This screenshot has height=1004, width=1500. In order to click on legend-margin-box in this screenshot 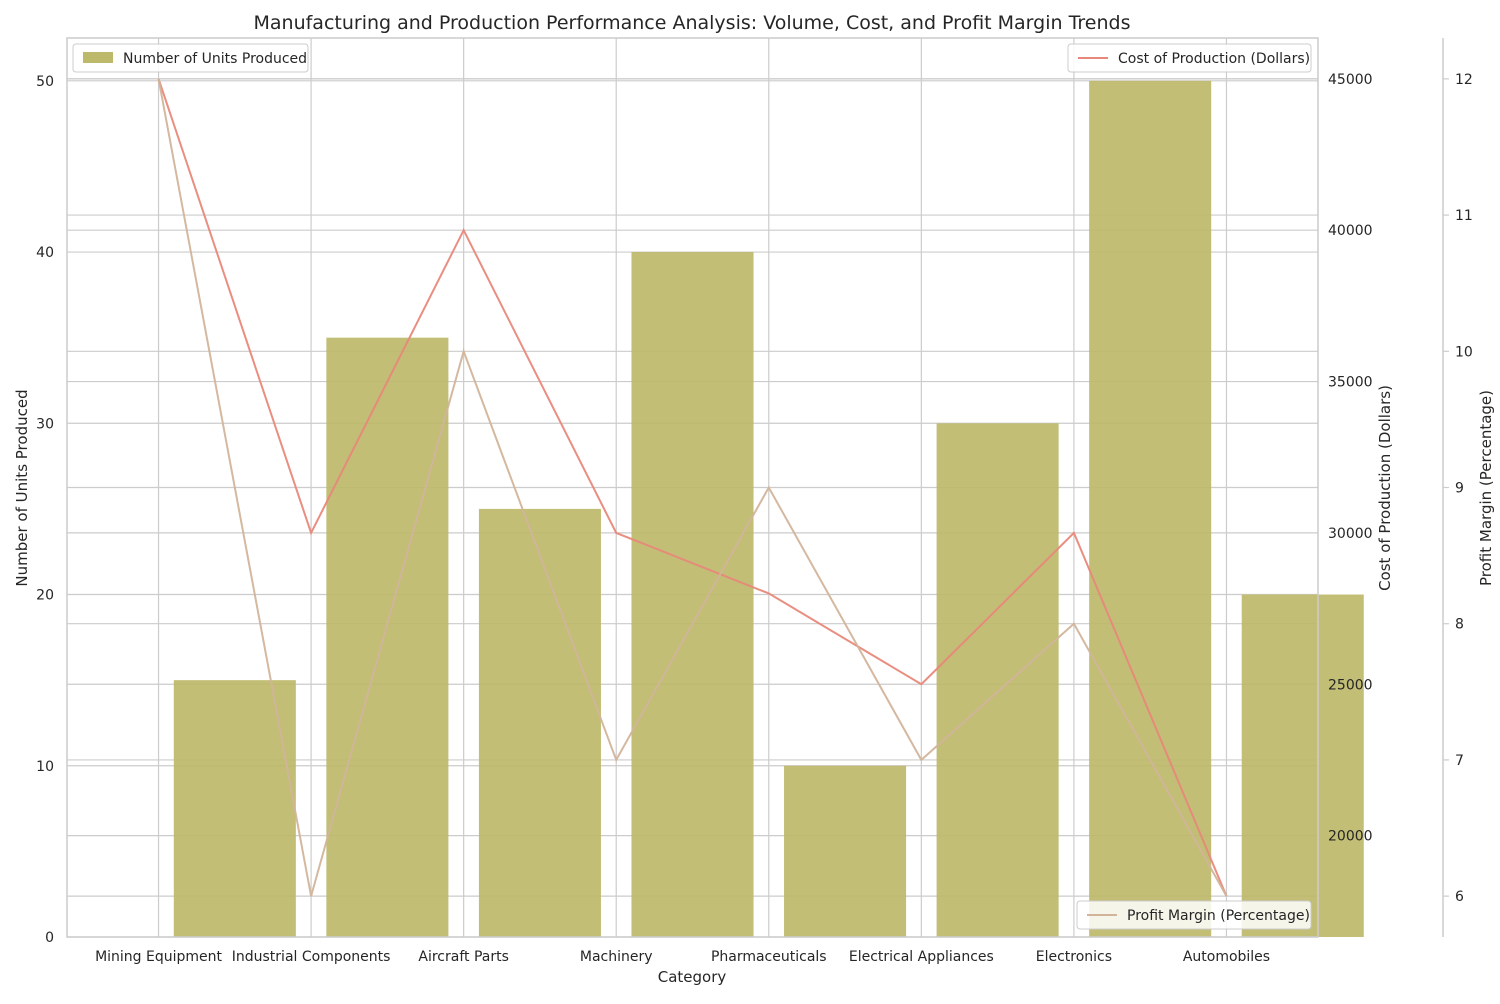, I will do `click(1194, 915)`.